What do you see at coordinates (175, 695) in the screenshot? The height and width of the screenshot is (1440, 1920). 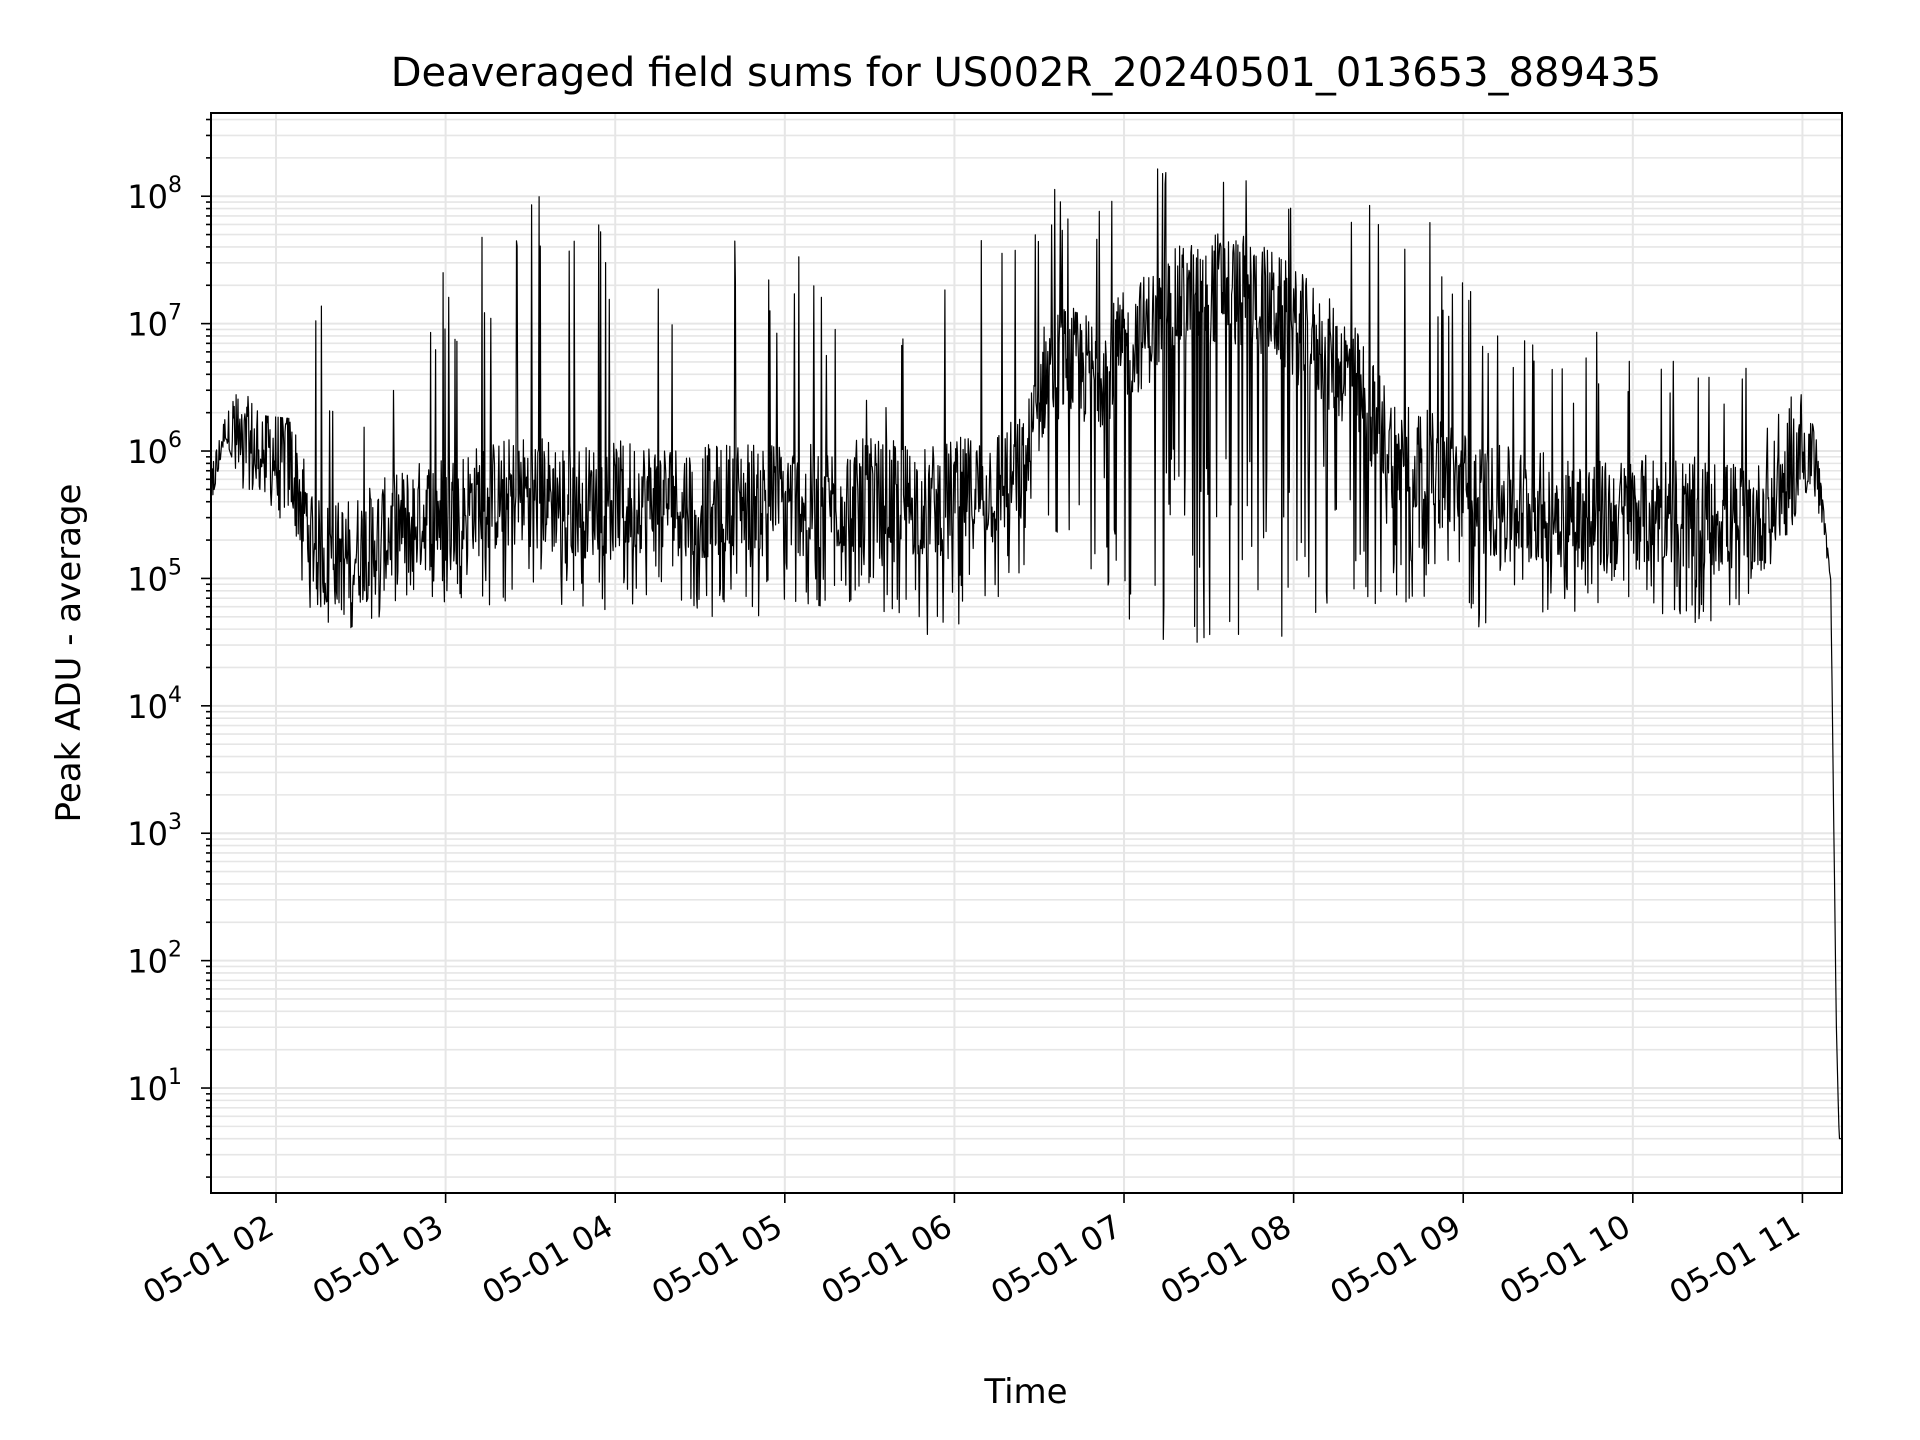 I see `y-tick-exponent: 4` at bounding box center [175, 695].